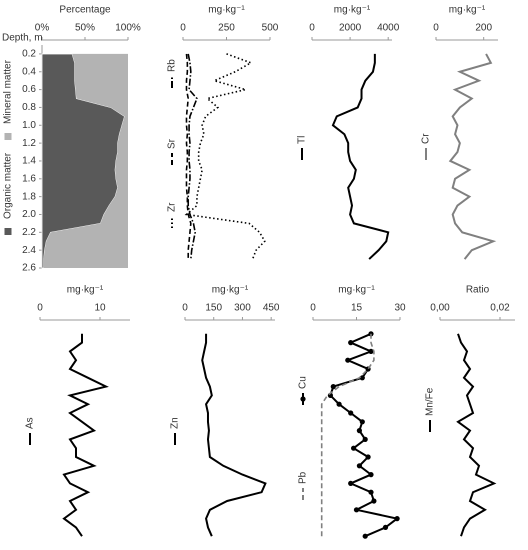 This screenshot has height=550, width=528. I want to click on legend-label: Mineral matter, so click(8, 91).